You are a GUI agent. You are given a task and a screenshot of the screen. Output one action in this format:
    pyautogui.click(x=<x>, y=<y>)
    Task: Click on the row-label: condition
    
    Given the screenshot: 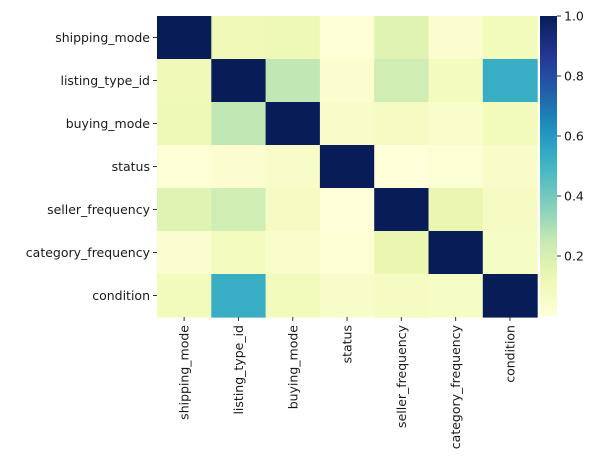 What is the action you would take?
    pyautogui.click(x=121, y=295)
    